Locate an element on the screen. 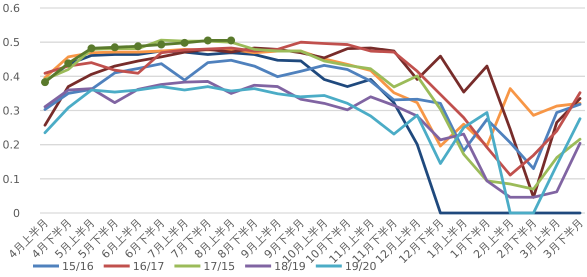 The width and height of the screenshot is (587, 277). legend-label: 19/20 is located at coordinates (360, 266).